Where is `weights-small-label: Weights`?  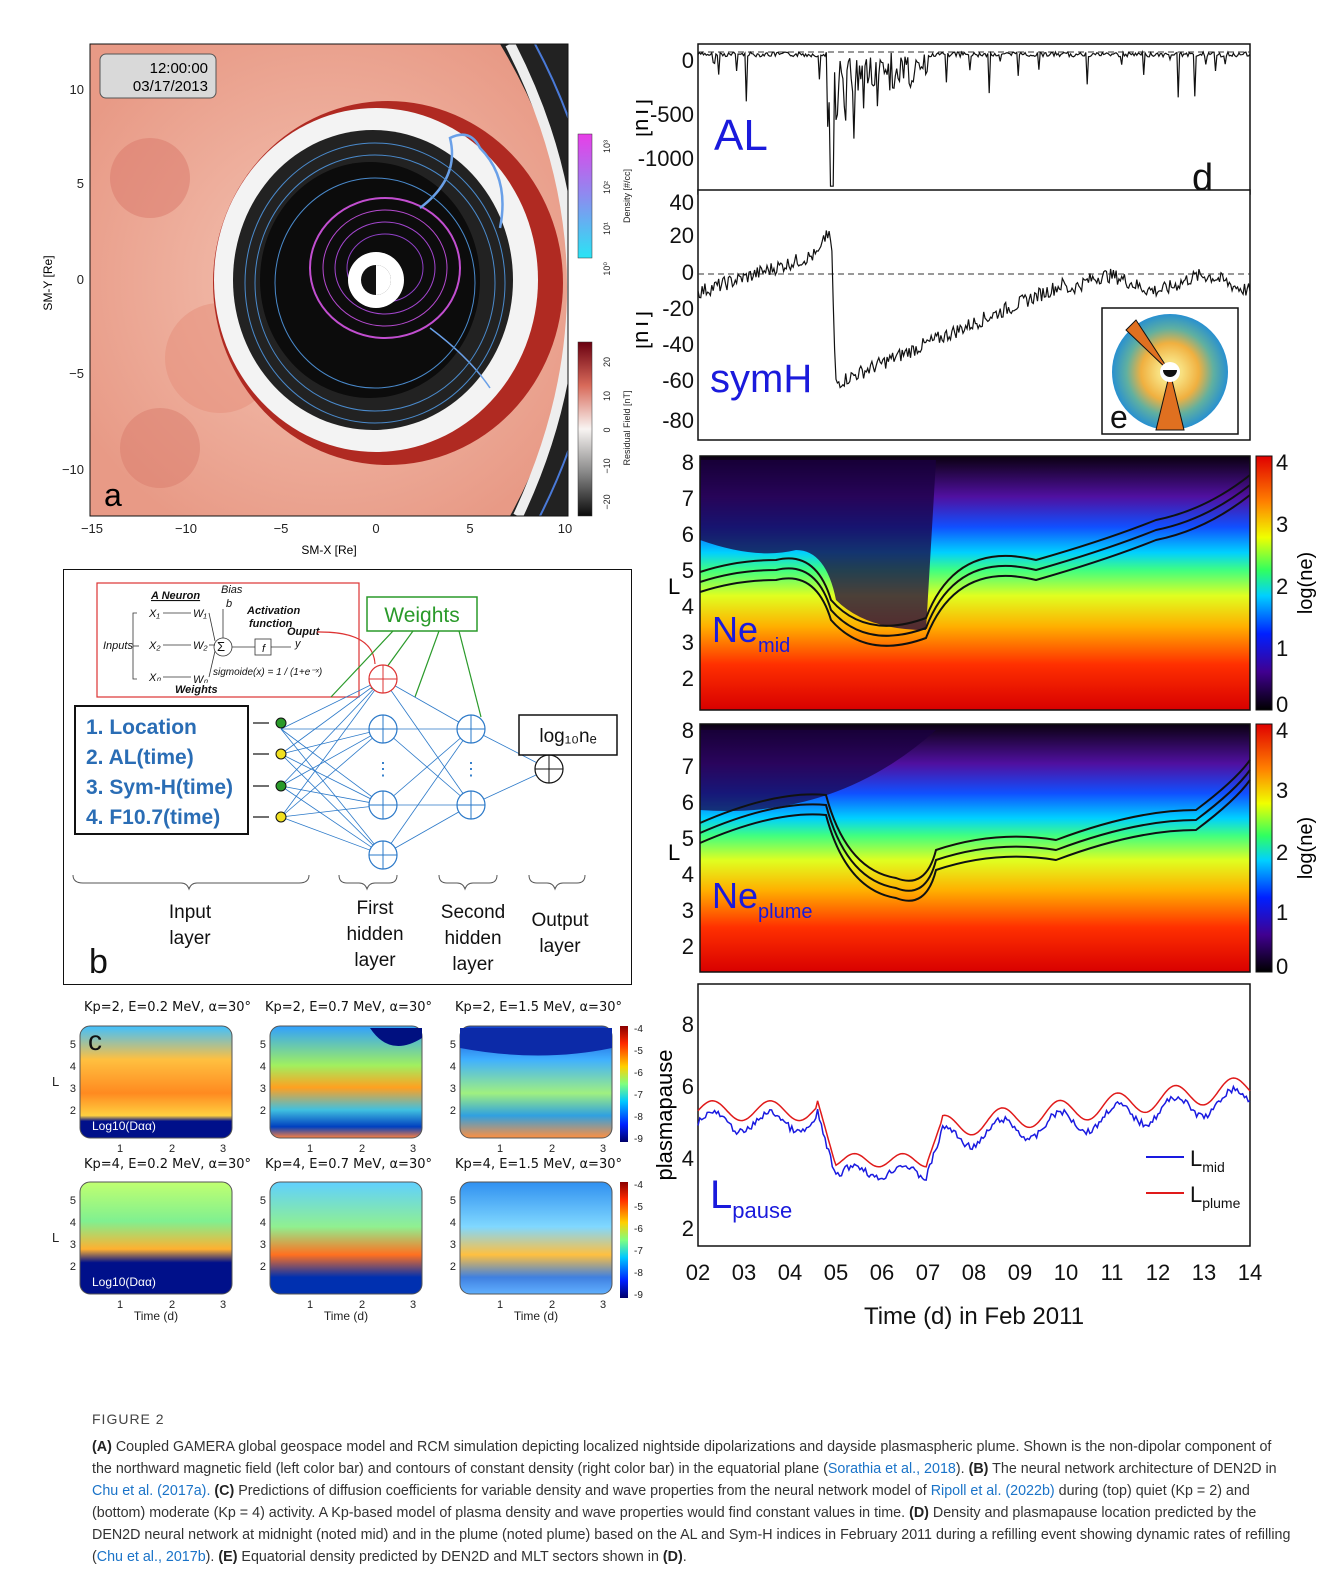
weights-small-label: Weights is located at coordinates (196, 690).